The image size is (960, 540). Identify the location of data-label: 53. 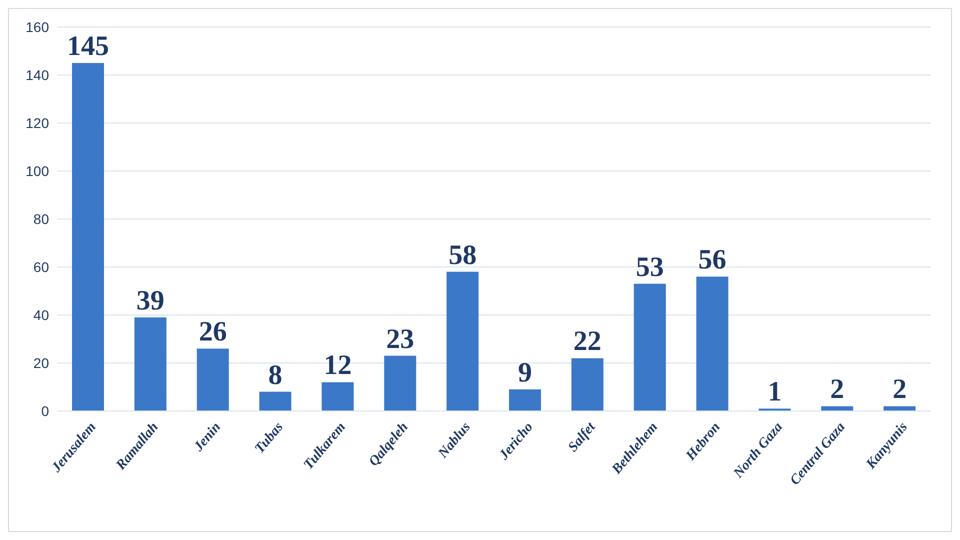
(650, 267).